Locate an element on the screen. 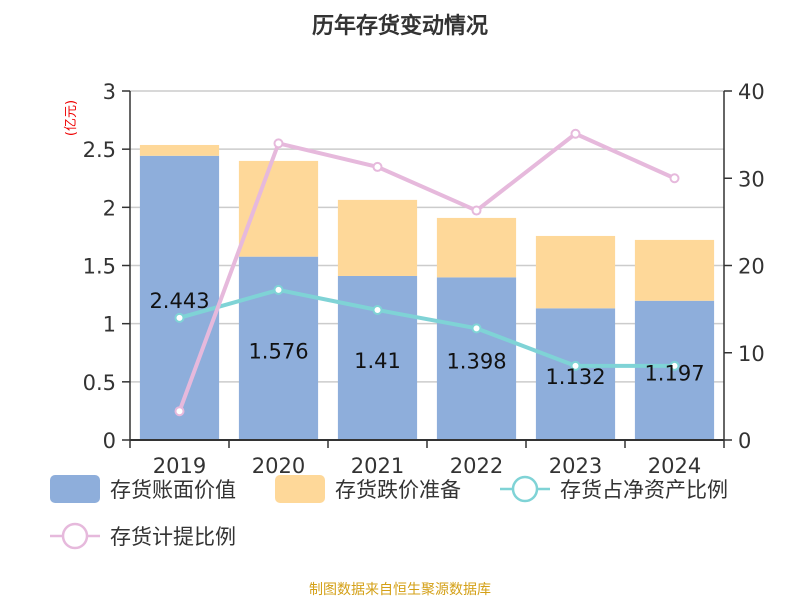 The image size is (800, 600). bar-data-label: 1.132 is located at coordinates (575, 377).